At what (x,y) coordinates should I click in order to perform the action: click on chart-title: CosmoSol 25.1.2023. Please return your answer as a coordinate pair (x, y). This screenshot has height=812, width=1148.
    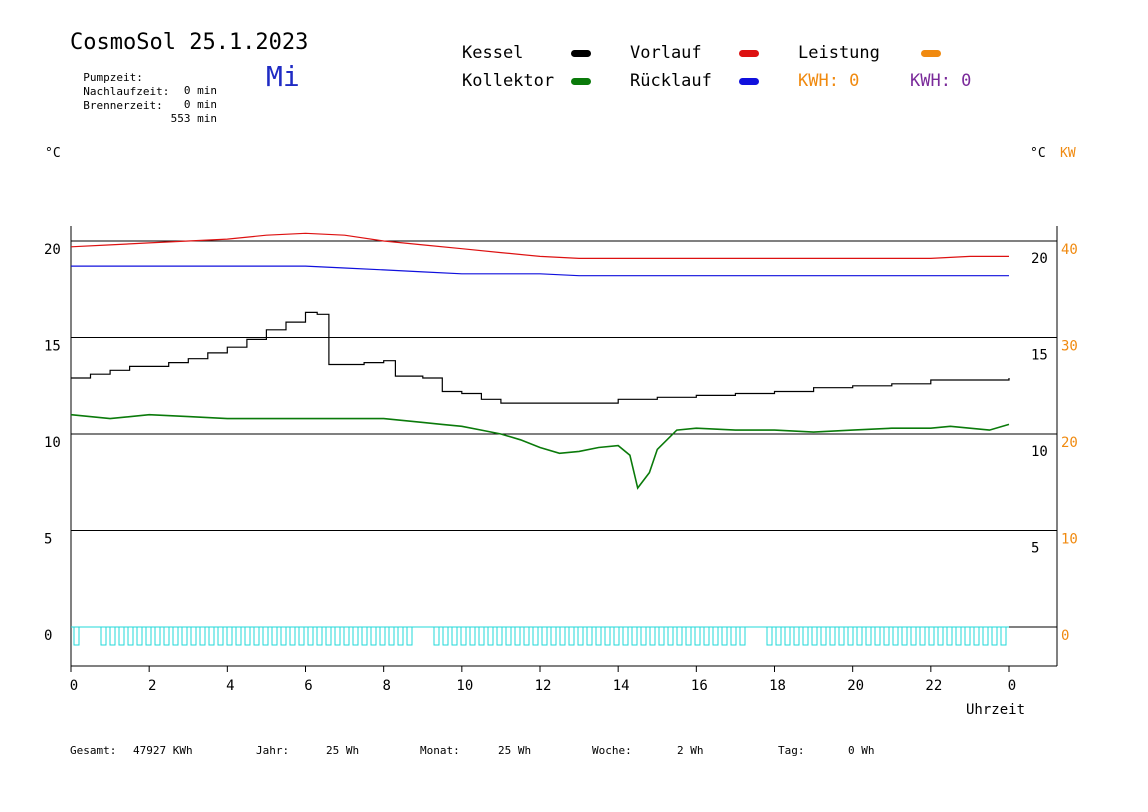
    Looking at the image, I should click on (189, 42).